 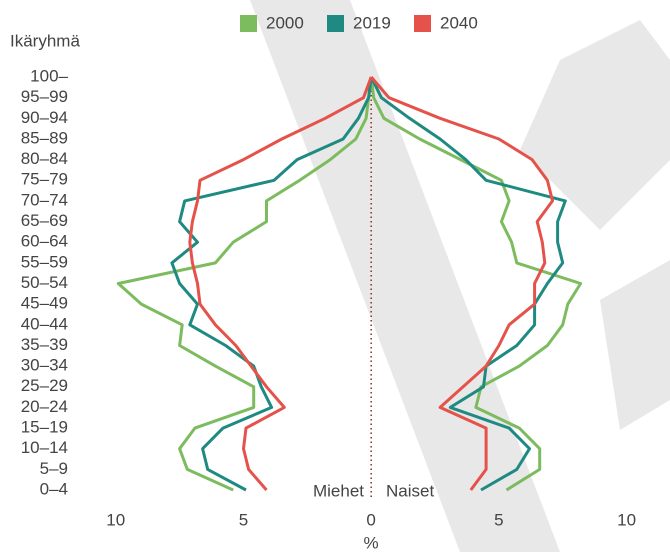 What do you see at coordinates (44, 261) in the screenshot?
I see `y-tick-label: 55–59` at bounding box center [44, 261].